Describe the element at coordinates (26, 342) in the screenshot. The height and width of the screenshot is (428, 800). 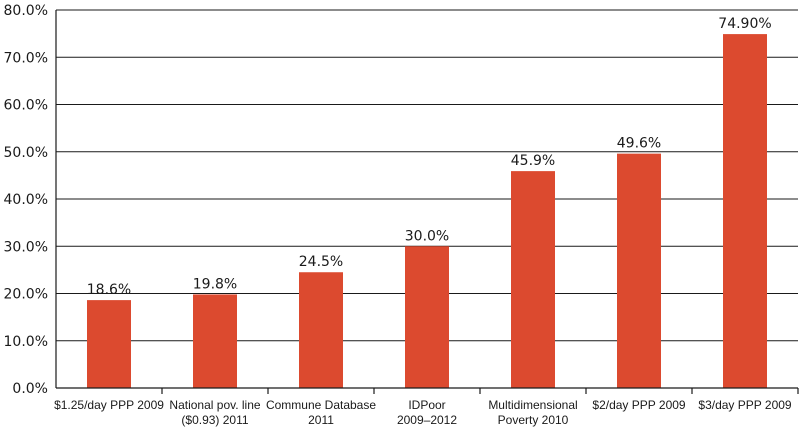
I see `y-tick-label: 10.0%` at that location.